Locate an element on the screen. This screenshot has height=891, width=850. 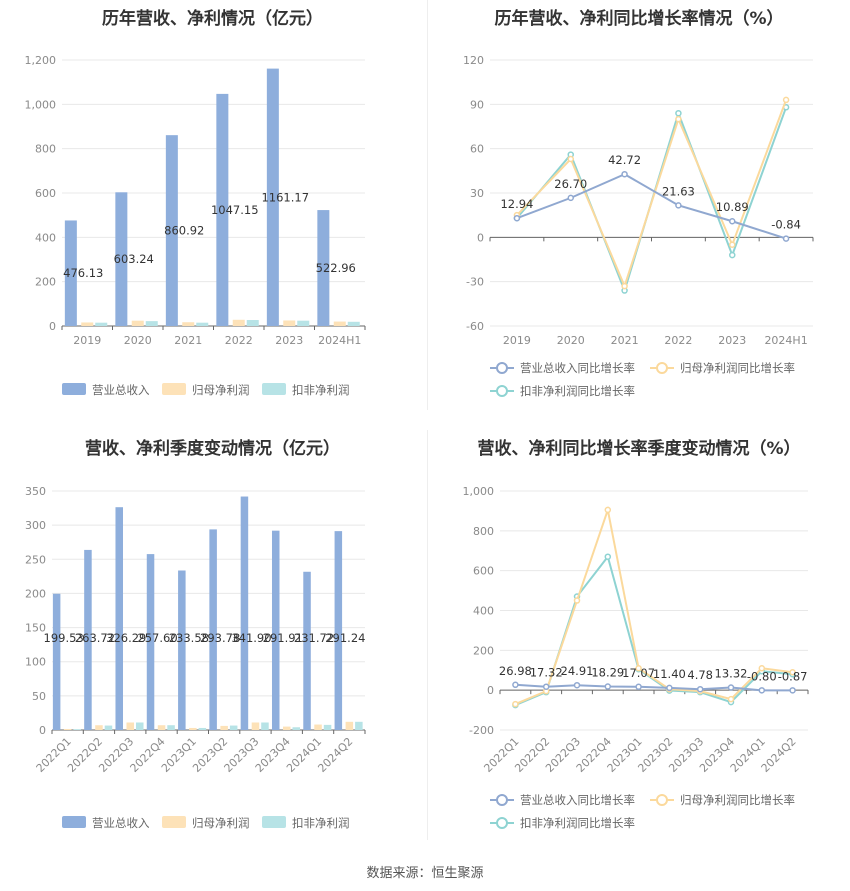
data-label: 291.24 is located at coordinates (345, 638).